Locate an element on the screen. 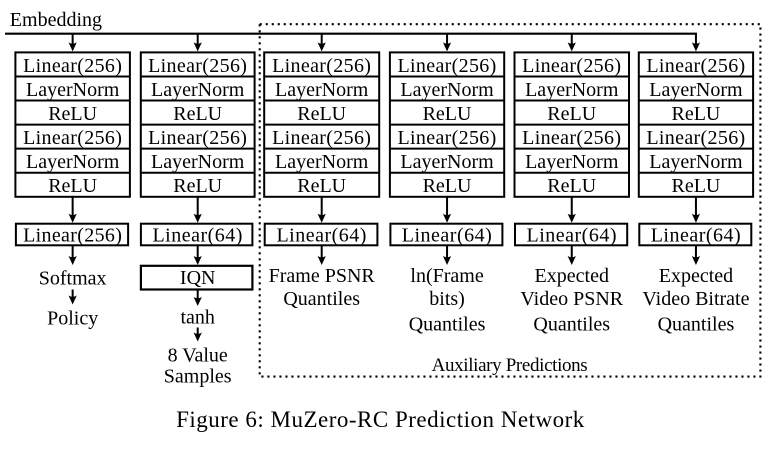  svg-text: tanh is located at coordinates (197, 318).